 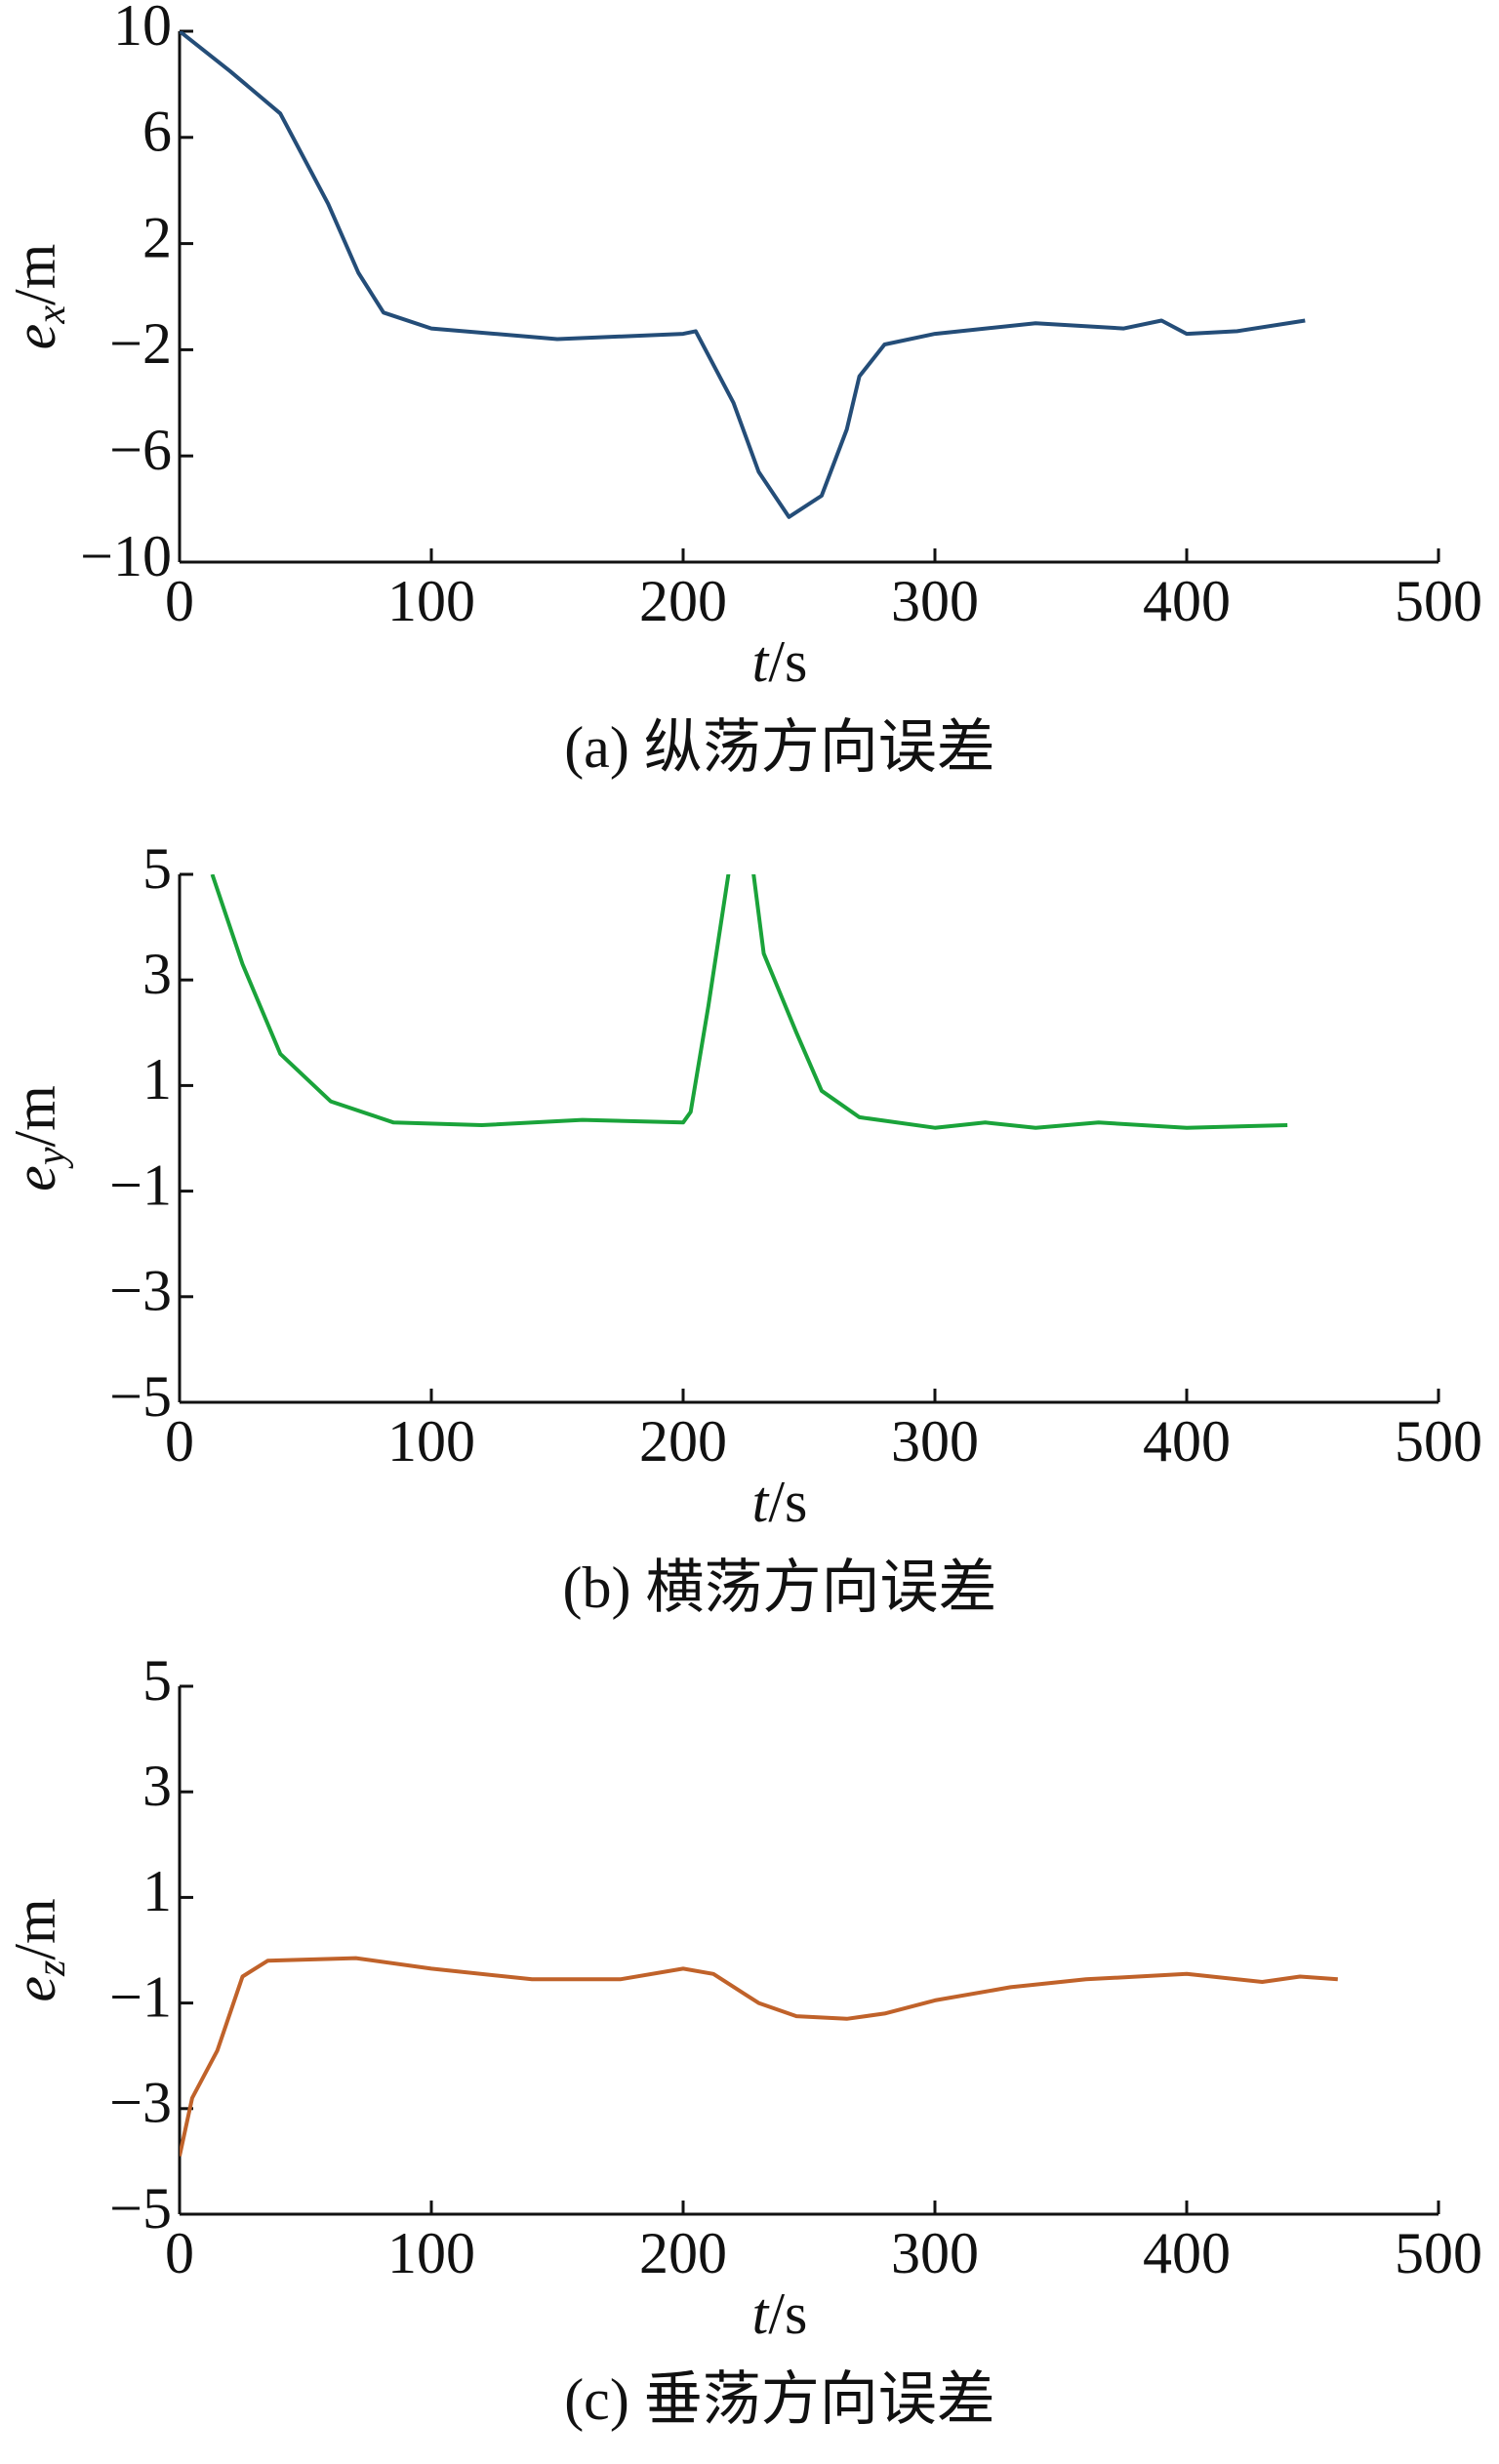 What do you see at coordinates (52, 1158) in the screenshot?
I see `y-label-subscript: y` at bounding box center [52, 1158].